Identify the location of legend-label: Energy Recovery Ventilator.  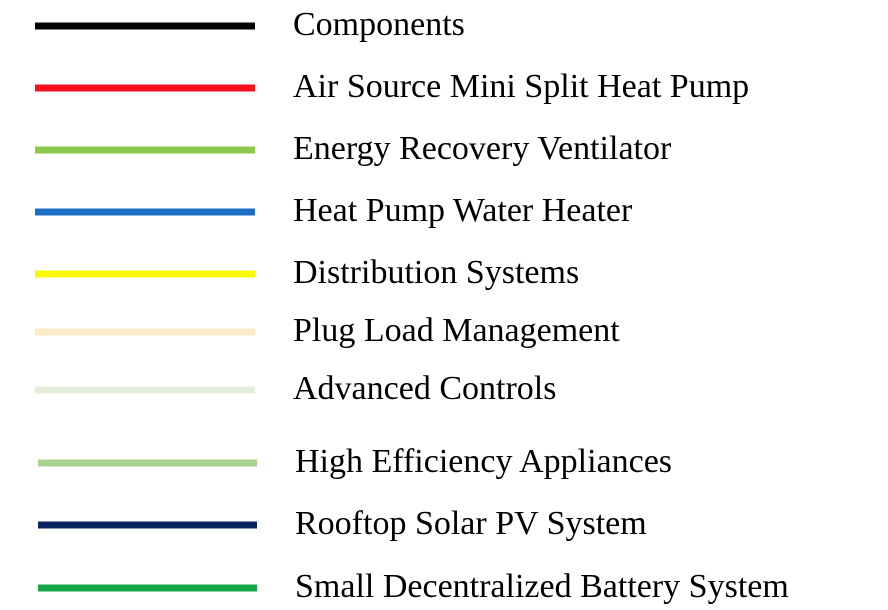
(482, 148).